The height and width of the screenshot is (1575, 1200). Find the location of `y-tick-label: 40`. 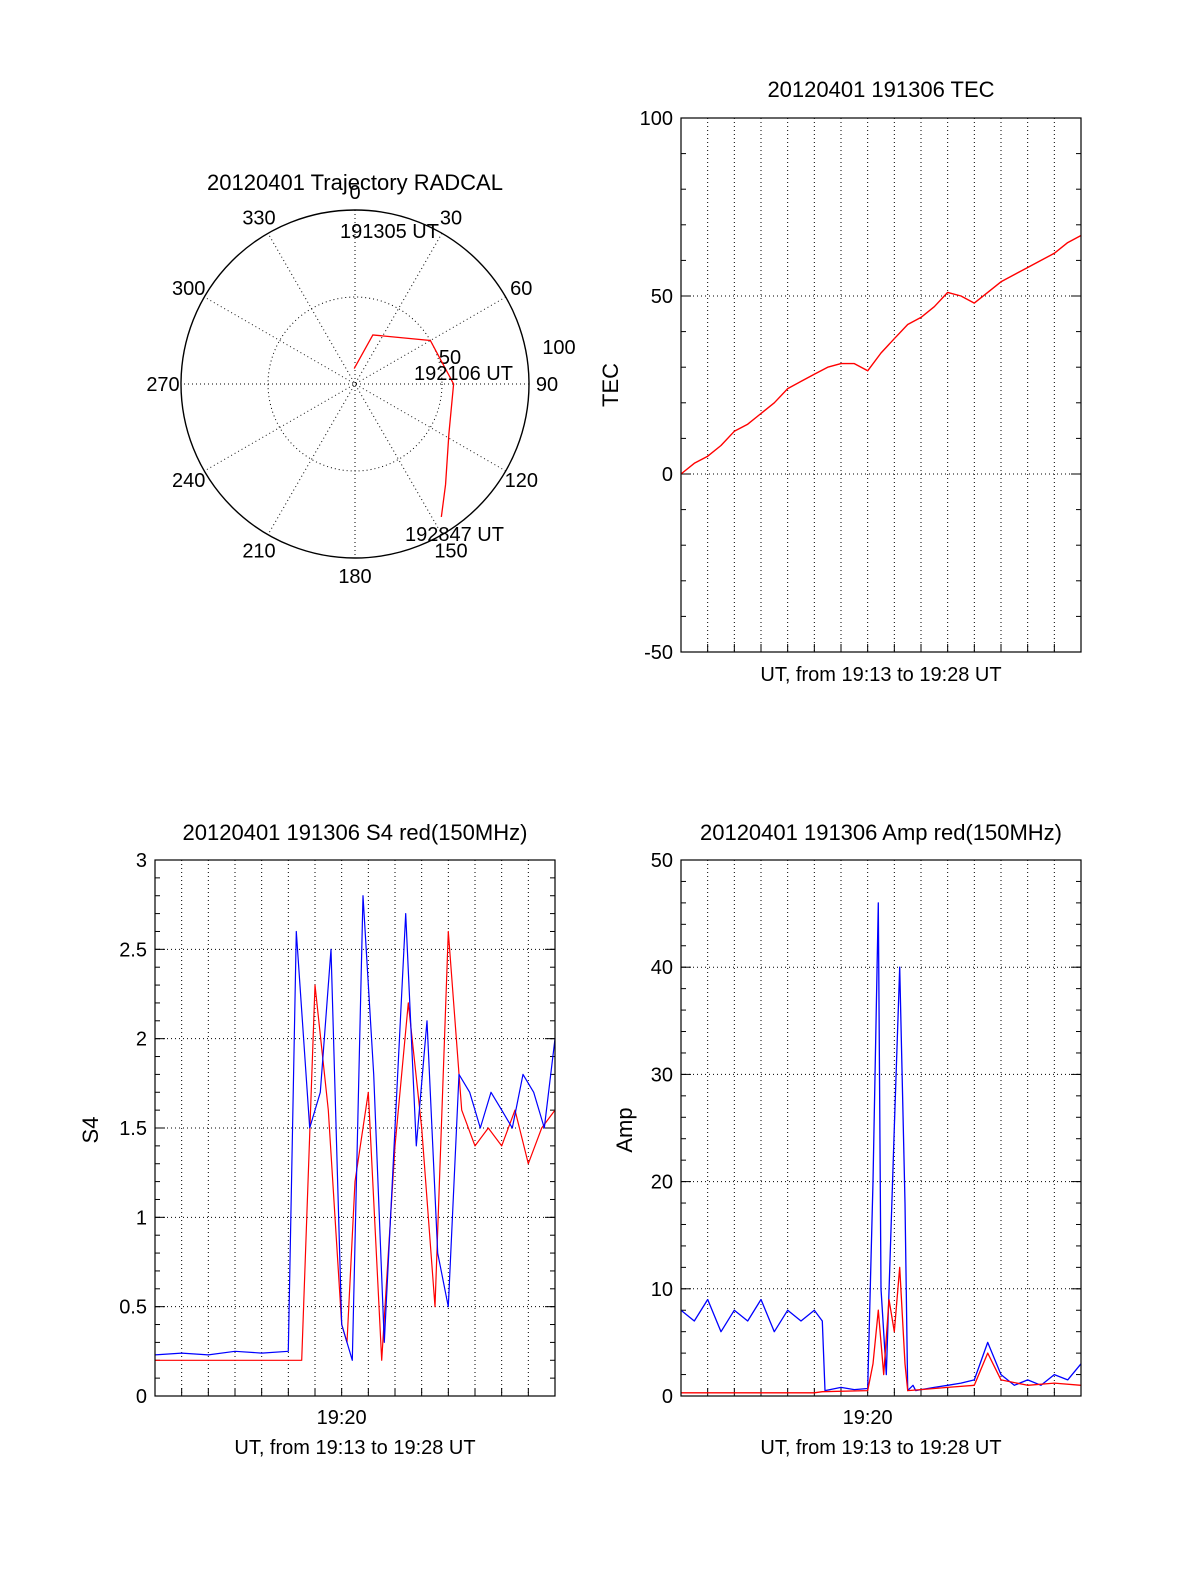

y-tick-label: 40 is located at coordinates (662, 968).